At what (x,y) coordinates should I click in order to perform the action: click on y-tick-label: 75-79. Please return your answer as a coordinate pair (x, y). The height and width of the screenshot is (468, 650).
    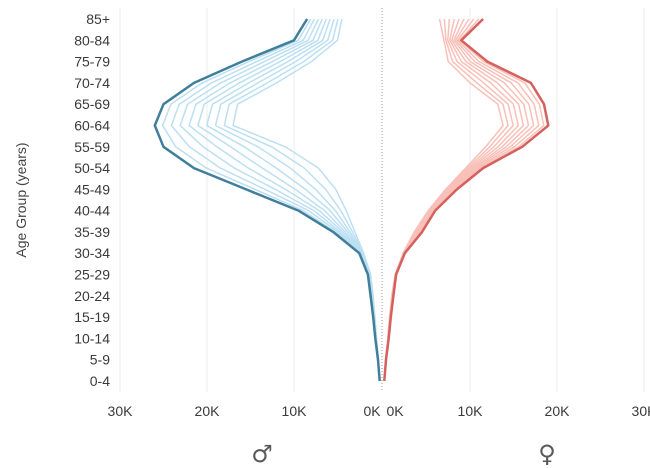
    Looking at the image, I should click on (92, 62).